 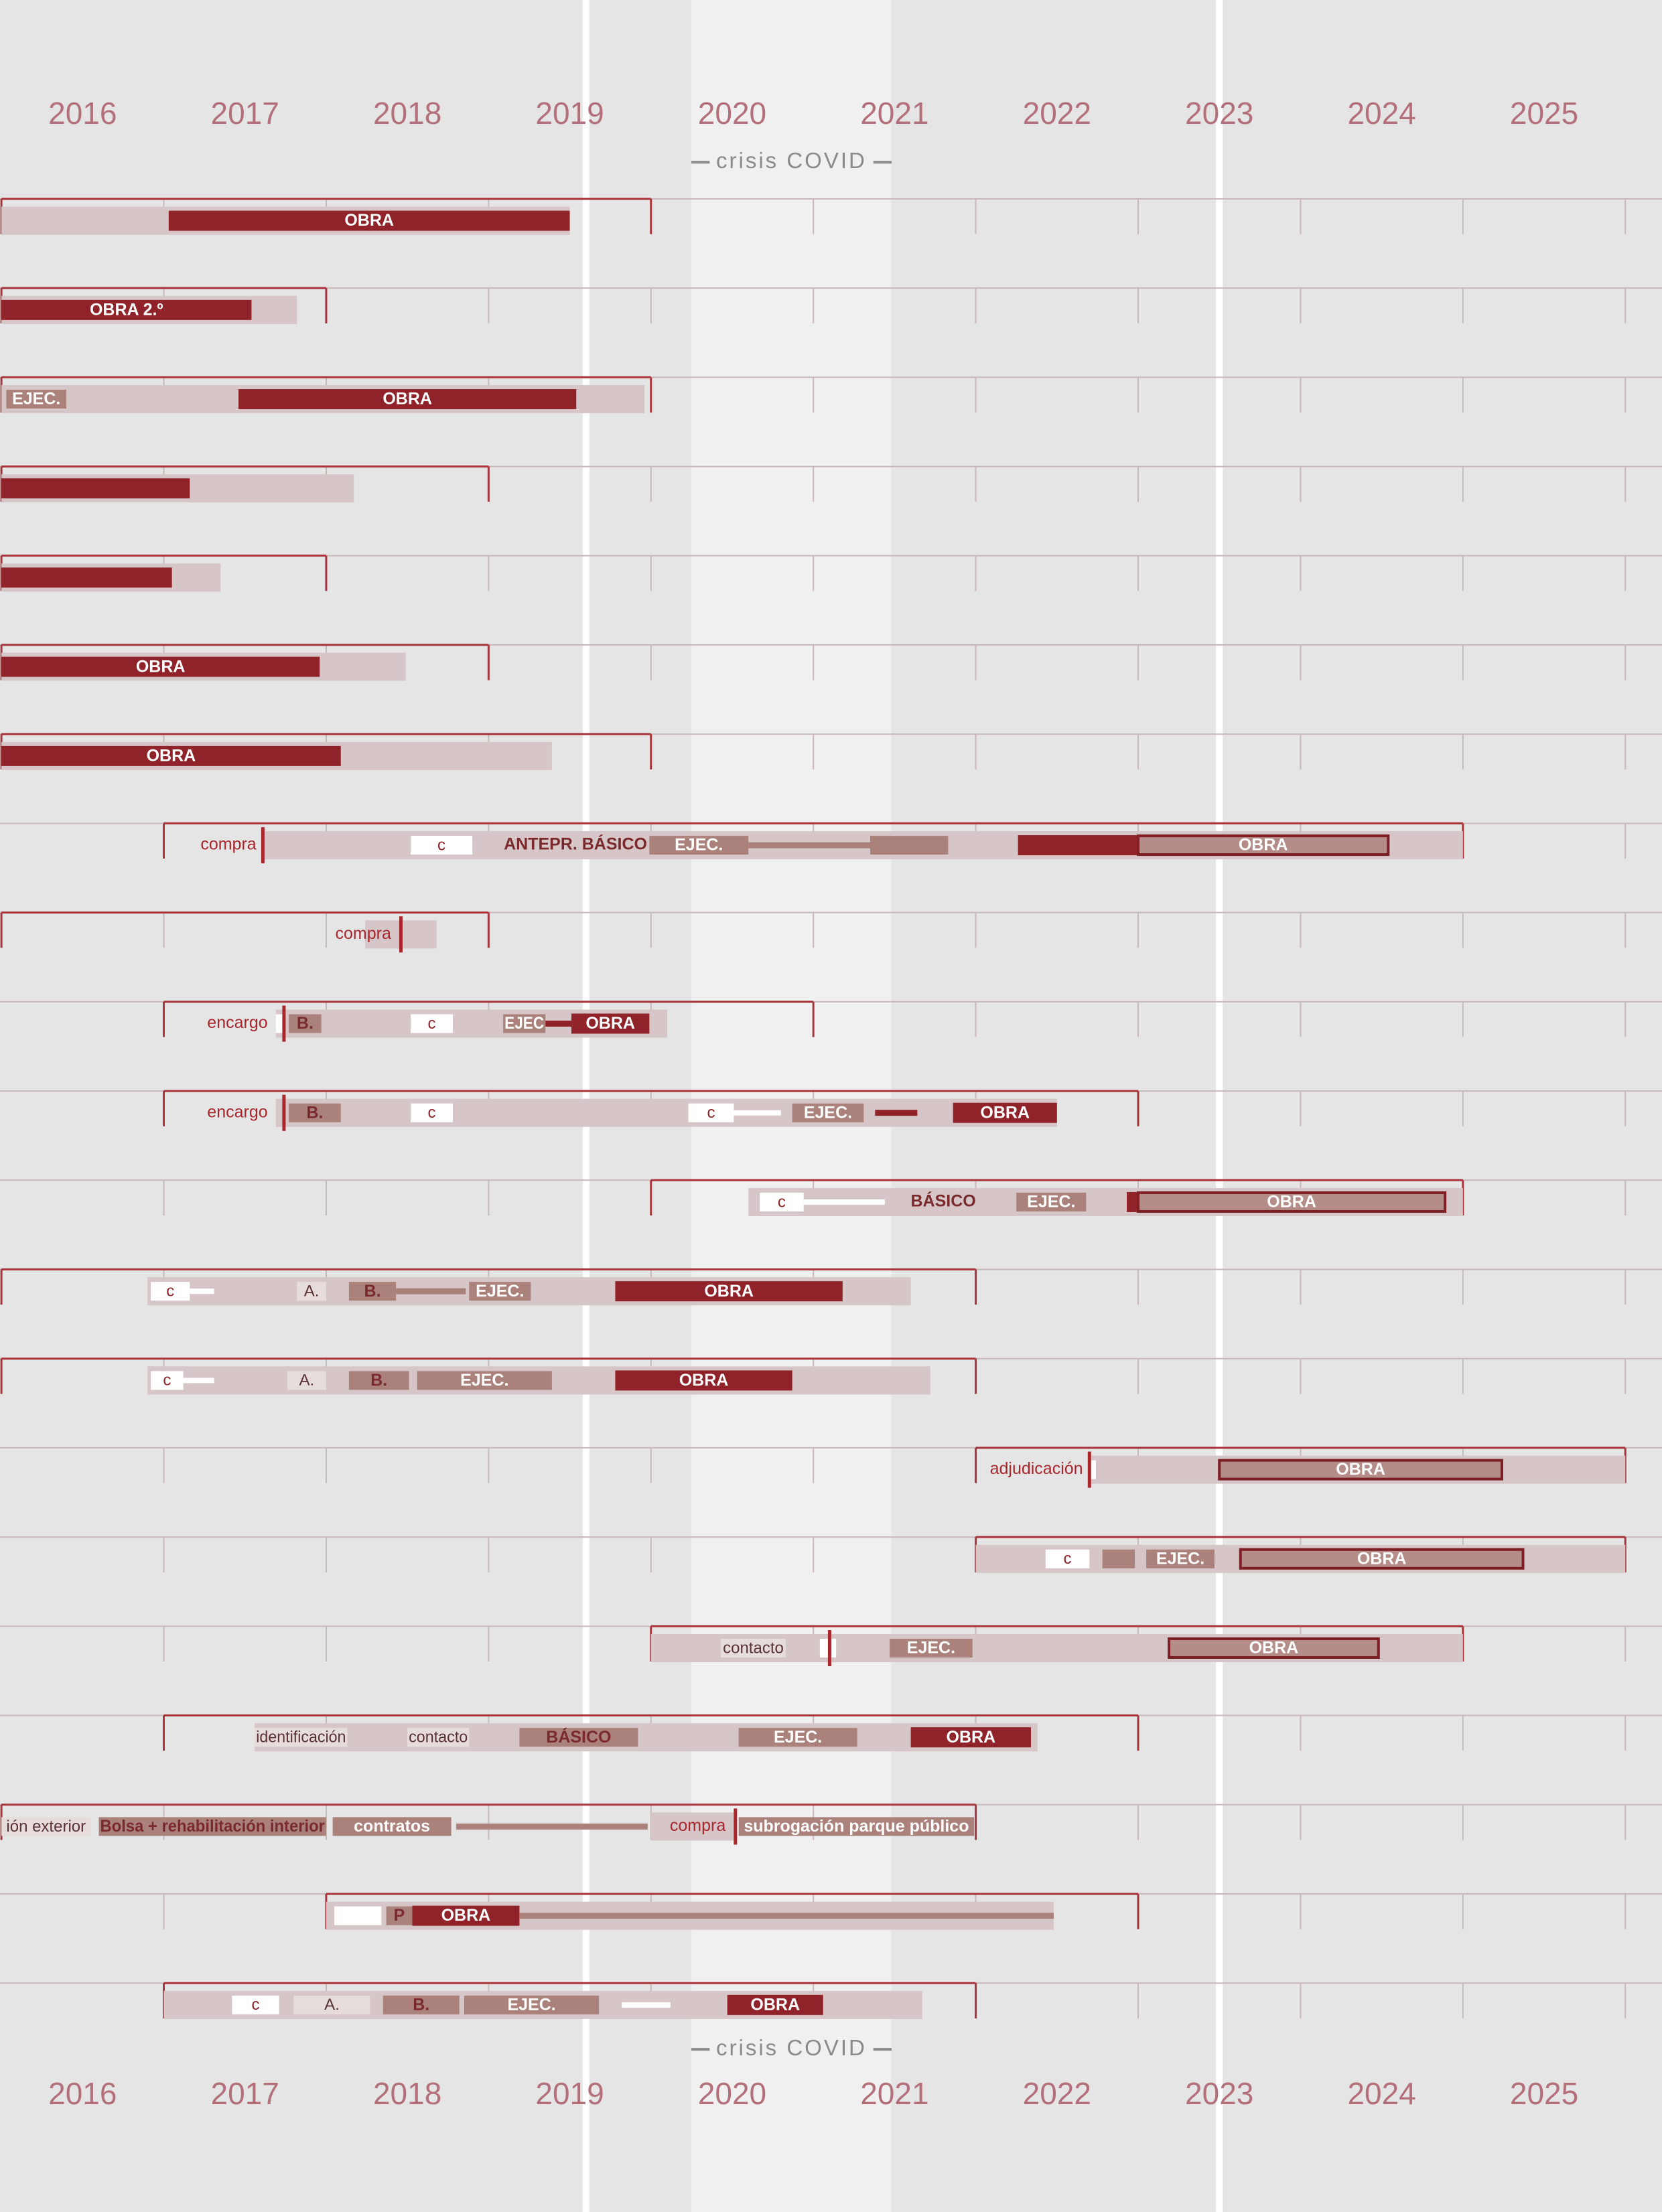 I want to click on phase-label: Bolsa + rehabilitación interior, so click(x=213, y=1826).